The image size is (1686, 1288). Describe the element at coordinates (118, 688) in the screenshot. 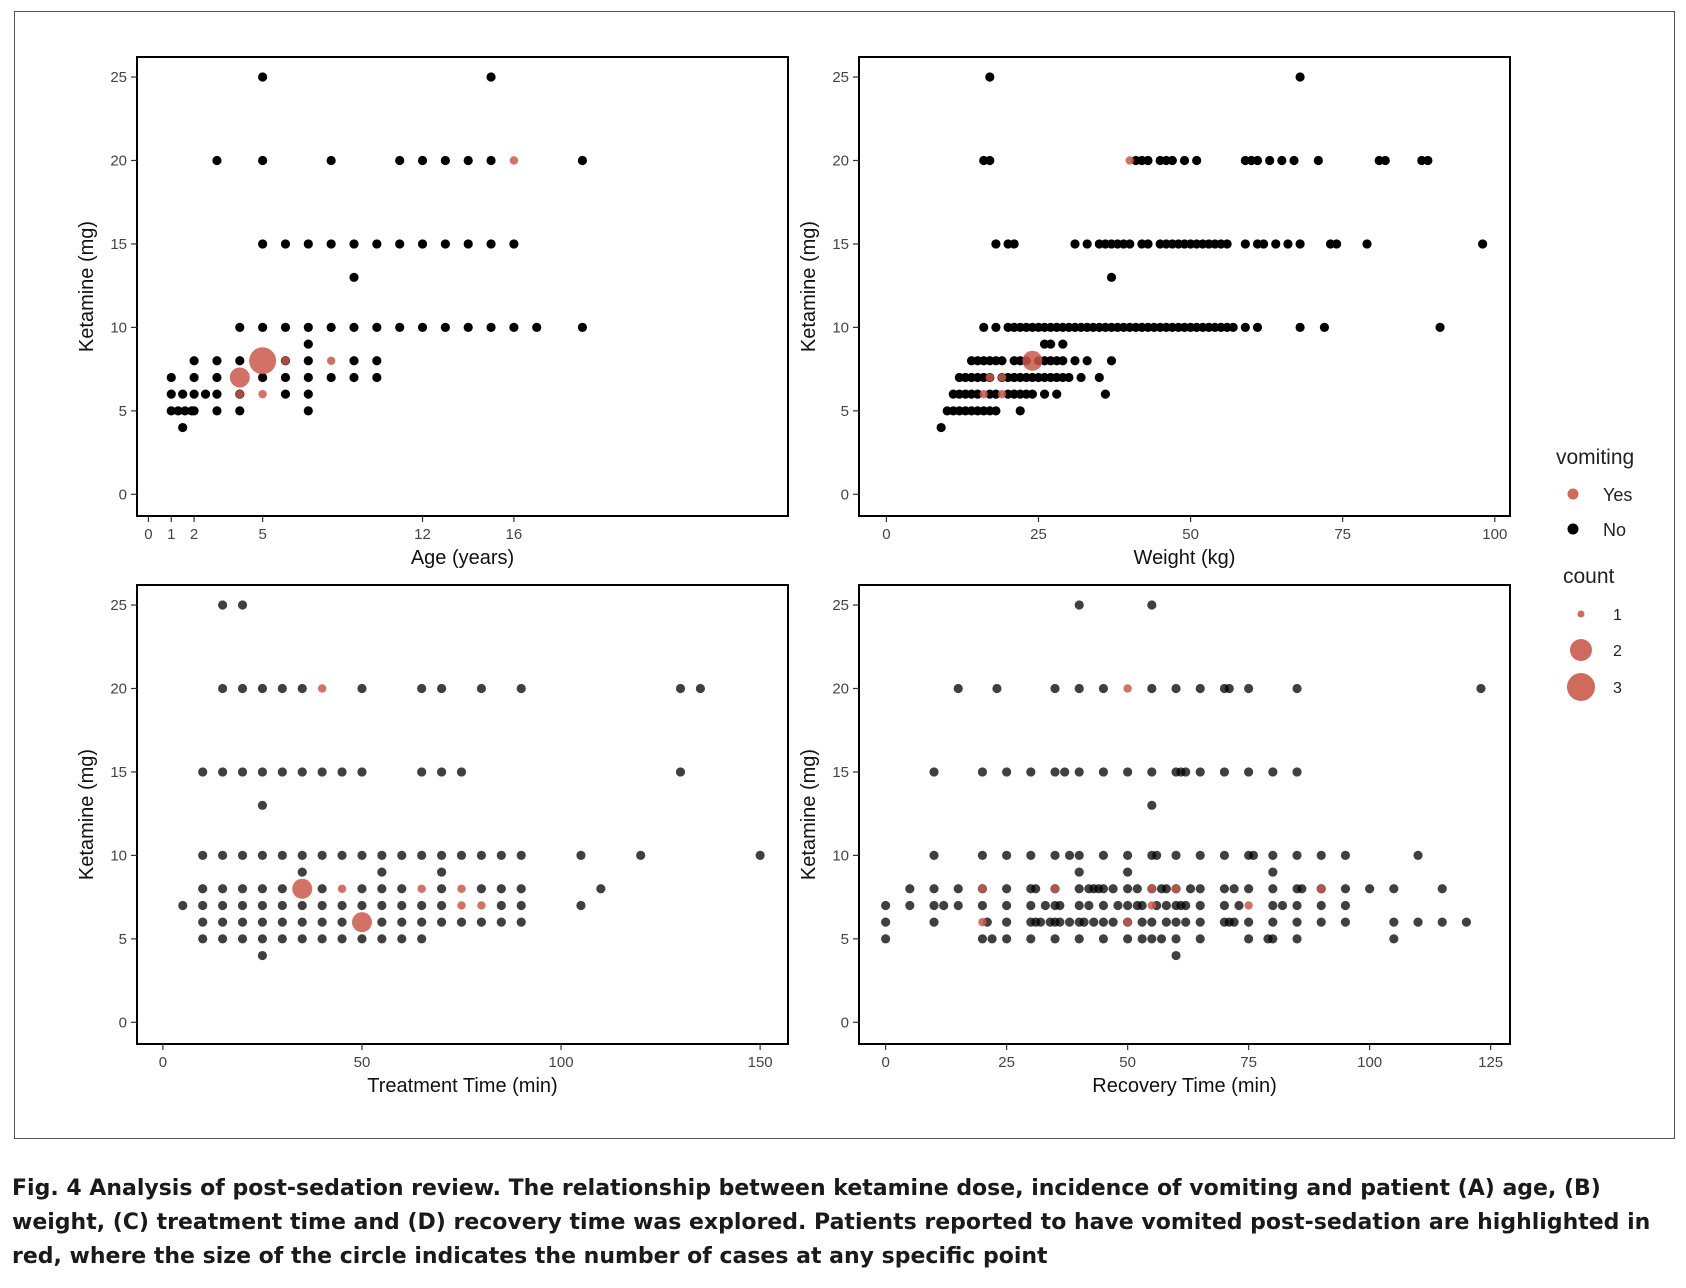

I see `y-tick-label: 20` at that location.